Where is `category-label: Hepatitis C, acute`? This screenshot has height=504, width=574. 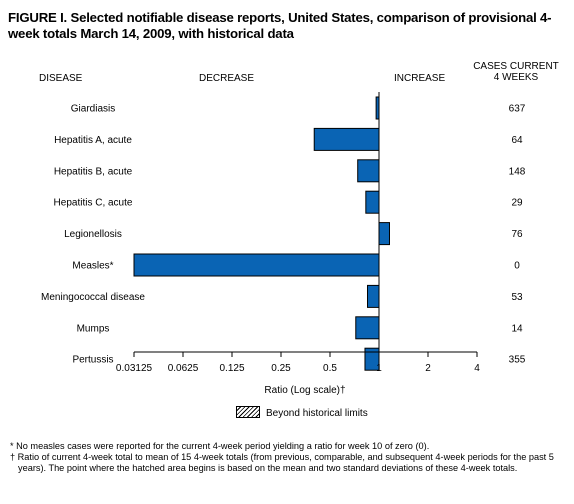
category-label: Hepatitis C, acute is located at coordinates (93, 203).